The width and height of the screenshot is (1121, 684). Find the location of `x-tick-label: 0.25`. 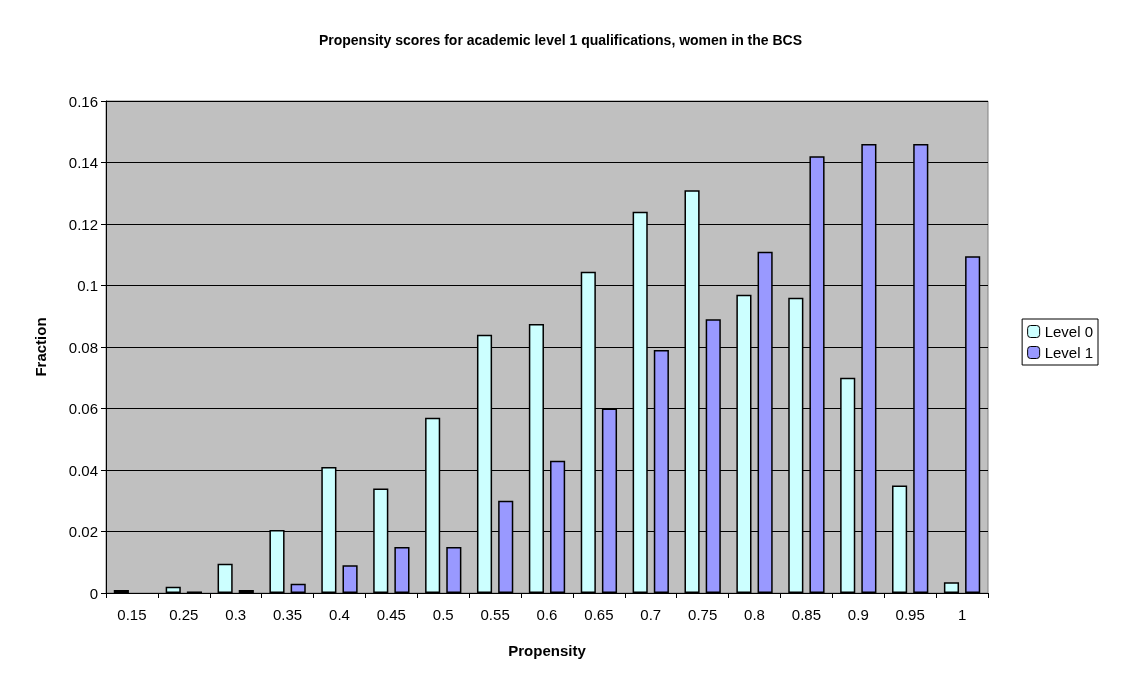

x-tick-label: 0.25 is located at coordinates (184, 614).